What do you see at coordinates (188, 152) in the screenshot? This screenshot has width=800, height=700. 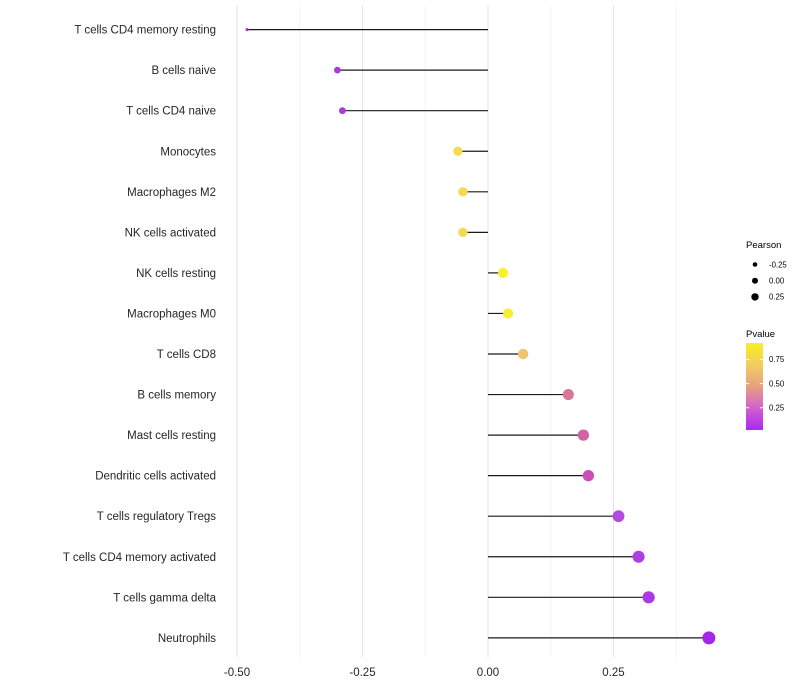 I see `y-axis-label: Monocytes` at bounding box center [188, 152].